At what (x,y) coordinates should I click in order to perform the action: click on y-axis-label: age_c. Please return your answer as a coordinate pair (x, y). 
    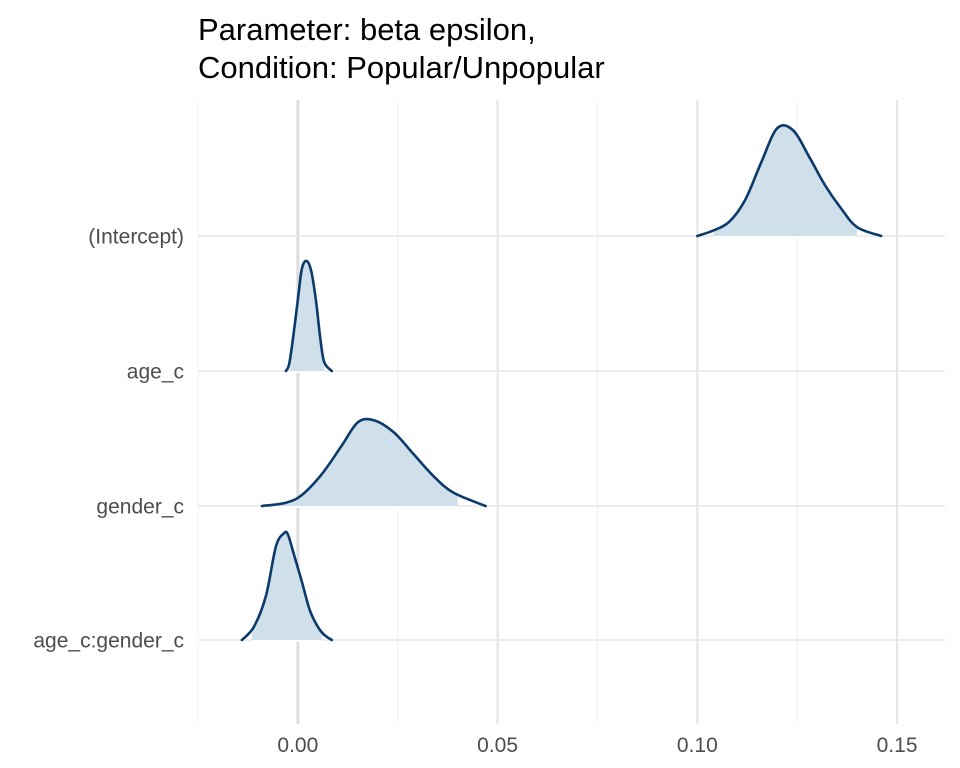
    Looking at the image, I should click on (155, 372).